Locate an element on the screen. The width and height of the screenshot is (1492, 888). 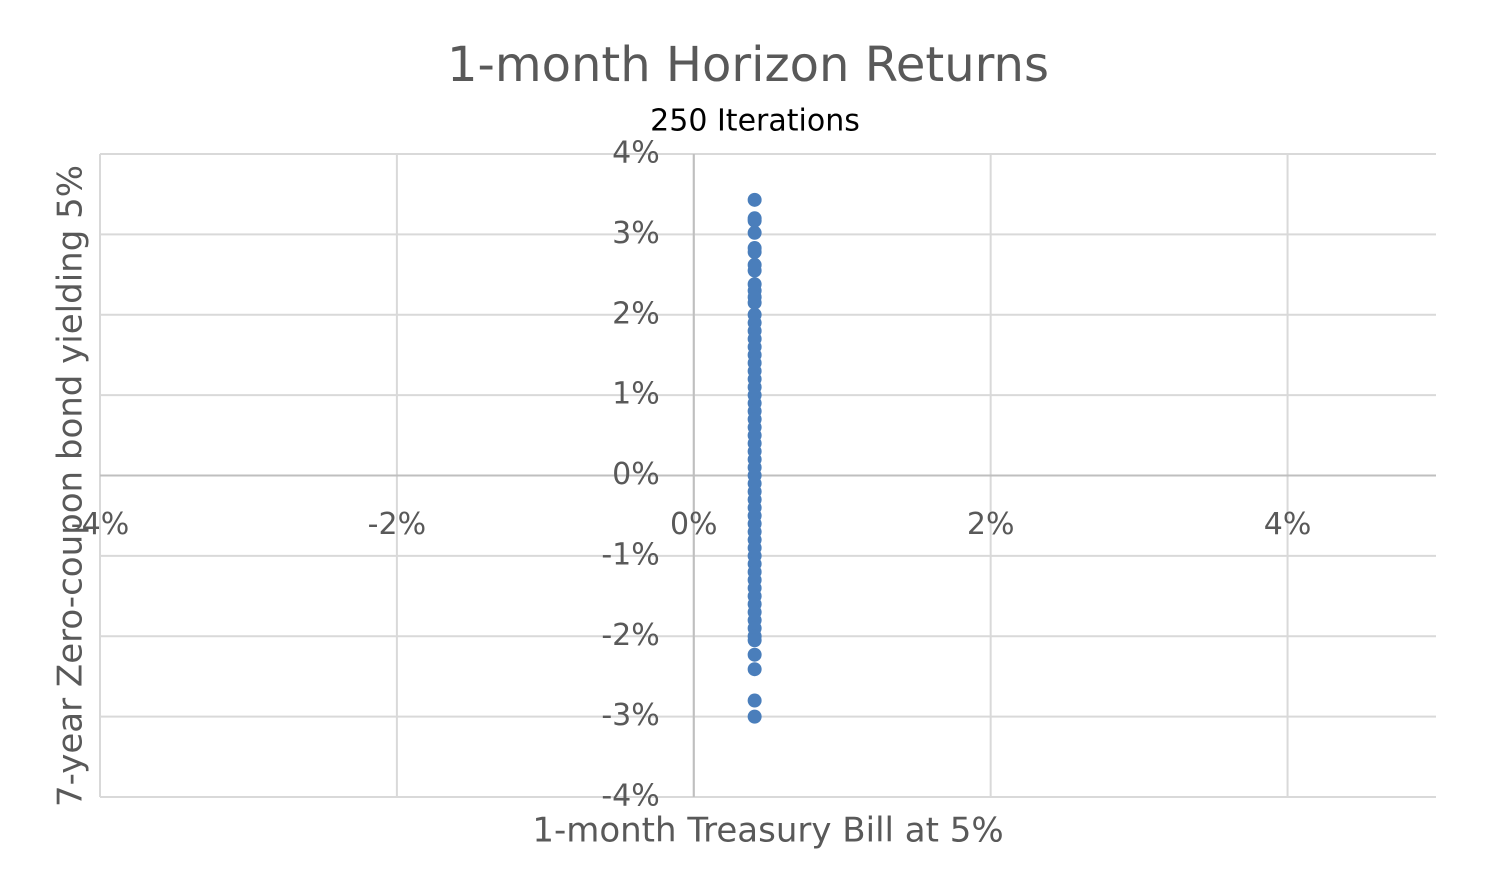
y-axis-label: 7-year Zero-coupon bond yielding 5% is located at coordinates (71, 486).